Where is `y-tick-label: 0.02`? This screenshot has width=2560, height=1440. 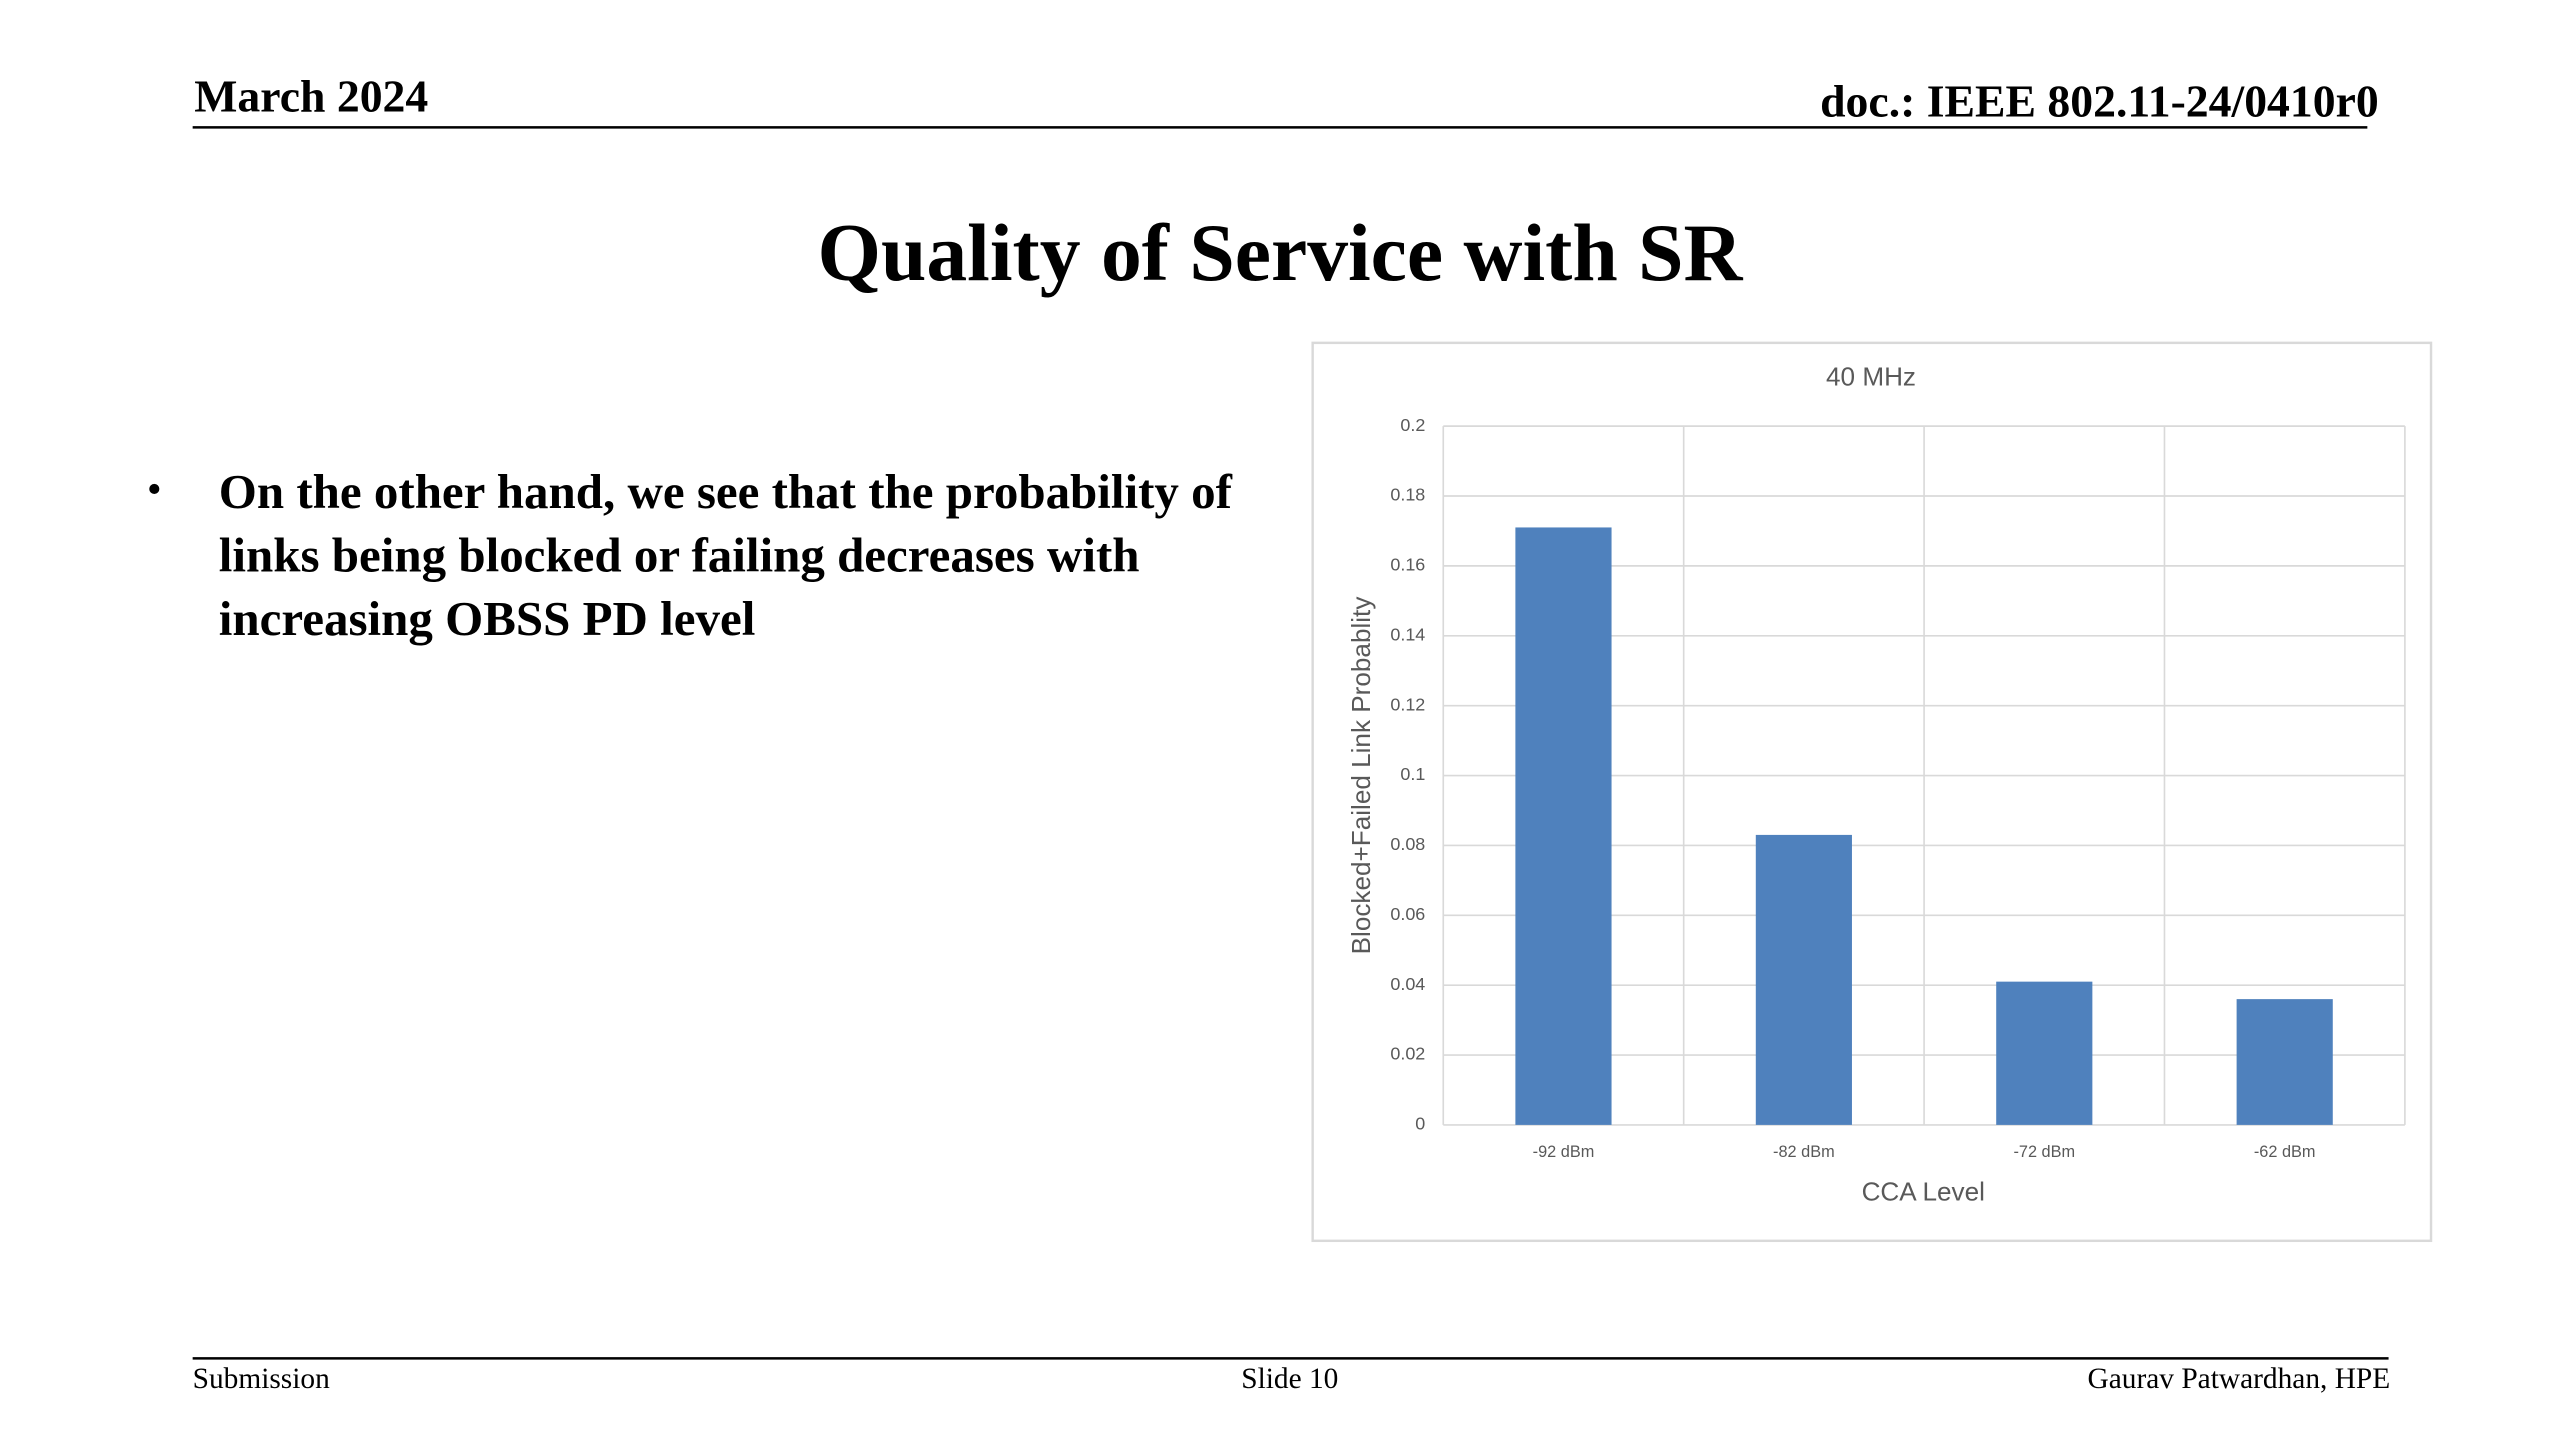 y-tick-label: 0.02 is located at coordinates (1407, 1054).